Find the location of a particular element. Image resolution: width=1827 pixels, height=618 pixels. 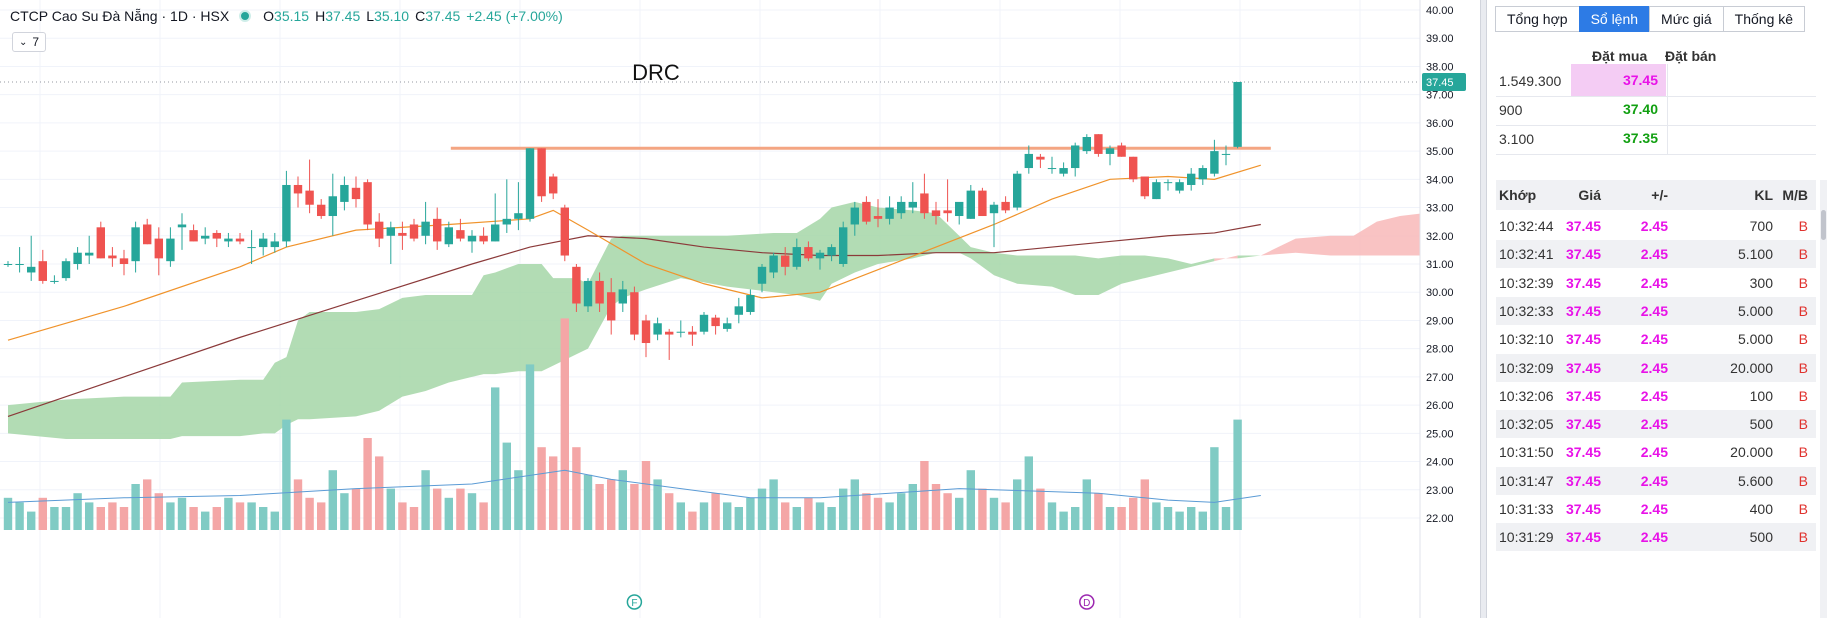

tab-so-lenh: Sổ lệnh is located at coordinates (1614, 19).